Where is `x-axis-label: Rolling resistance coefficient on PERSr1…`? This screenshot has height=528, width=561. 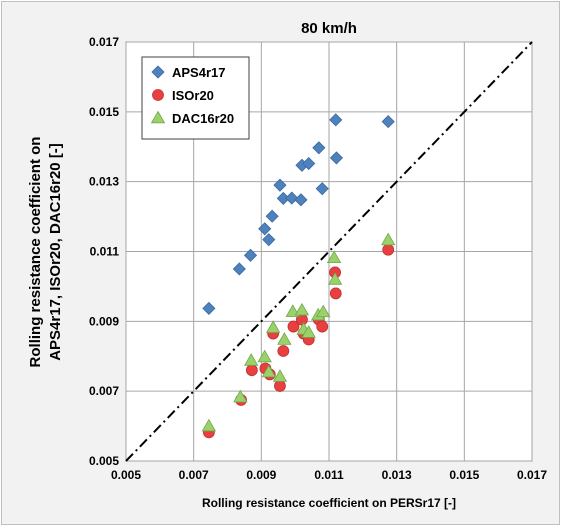 x-axis-label: Rolling resistance coefficient on PERSr1… is located at coordinates (329, 503).